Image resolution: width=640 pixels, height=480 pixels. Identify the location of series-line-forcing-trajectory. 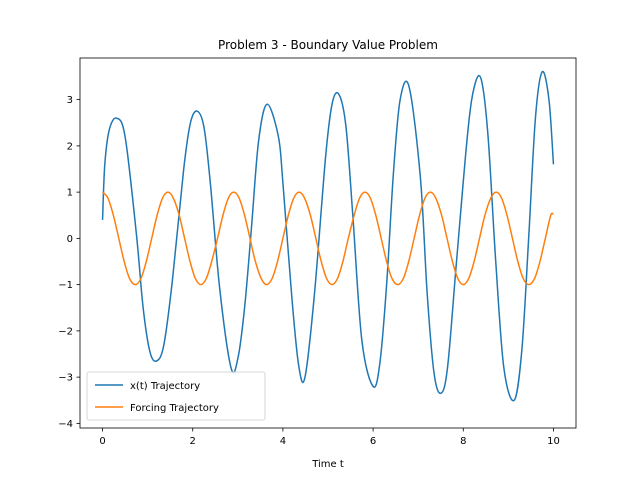
(328, 238).